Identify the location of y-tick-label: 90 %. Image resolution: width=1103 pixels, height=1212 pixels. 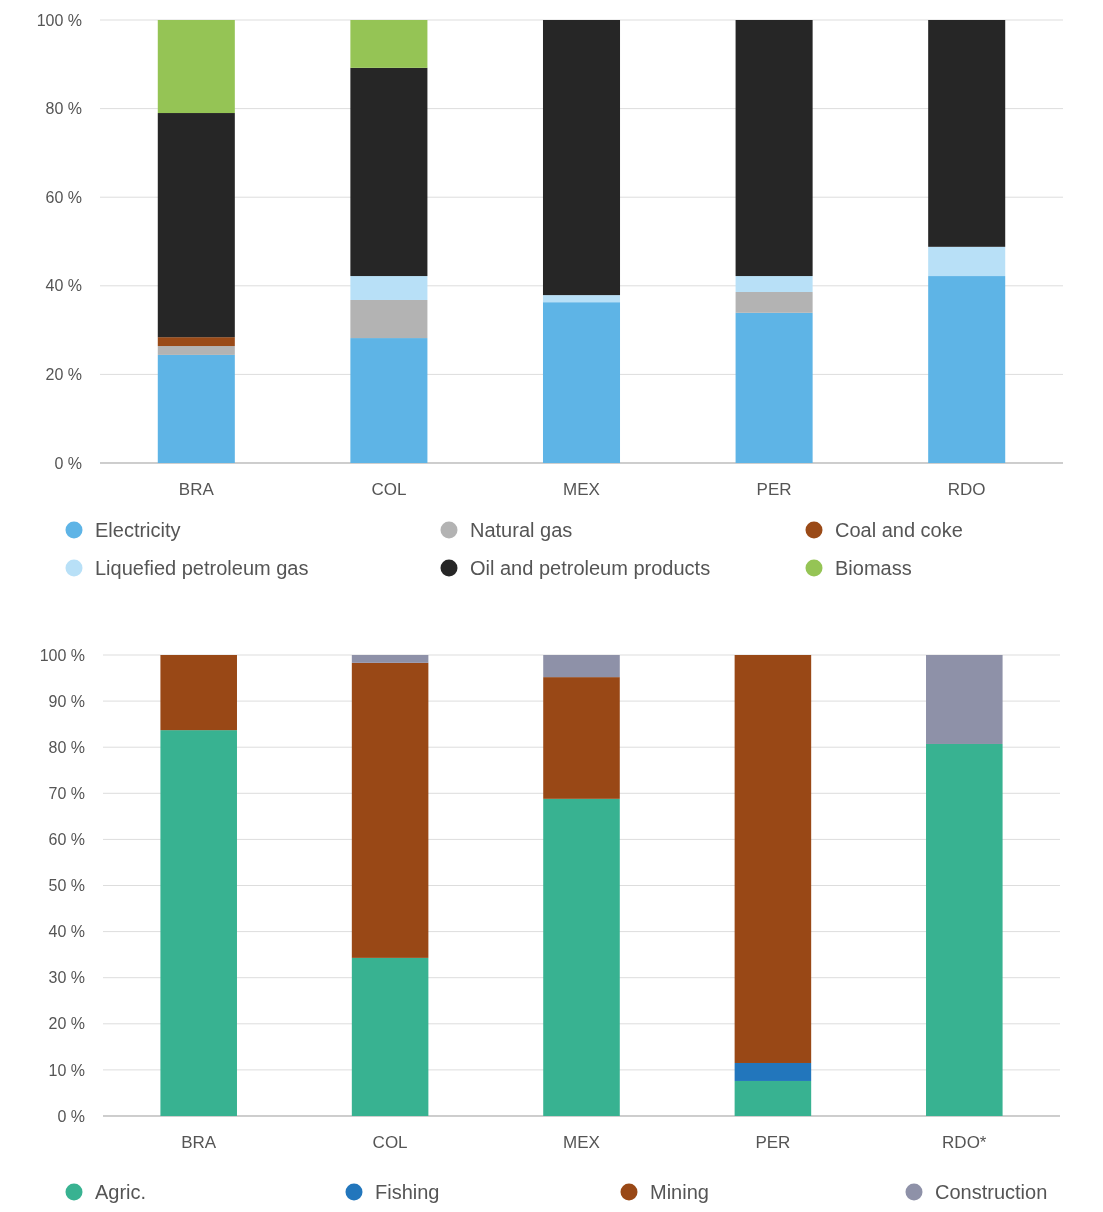
(66, 701).